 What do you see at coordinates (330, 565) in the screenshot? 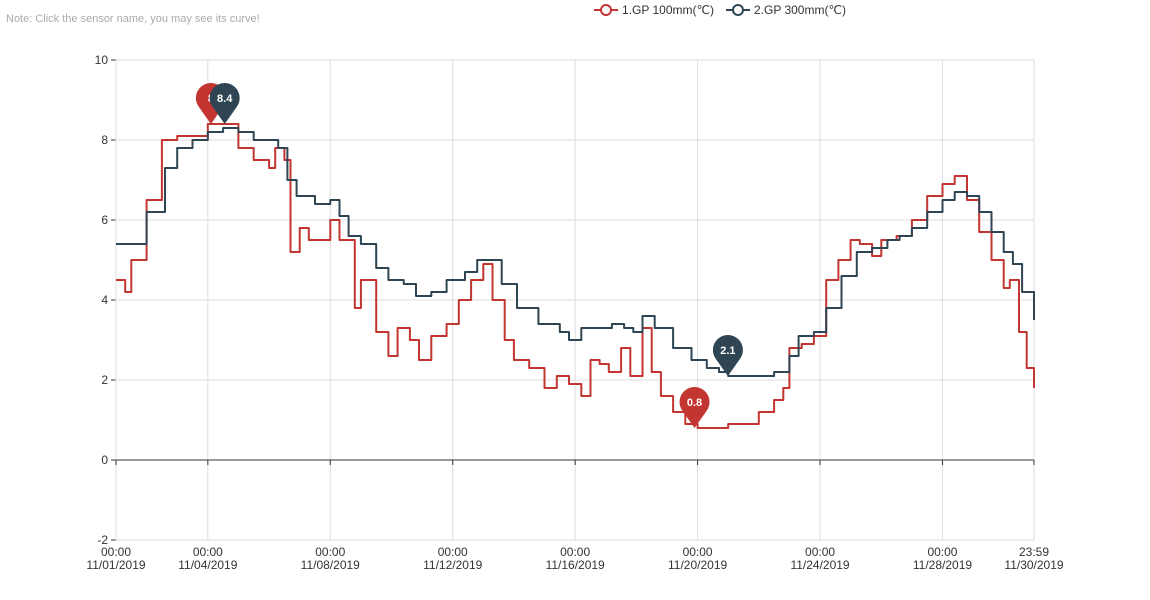
I see `x-tick-label-date: 11/08/2019` at bounding box center [330, 565].